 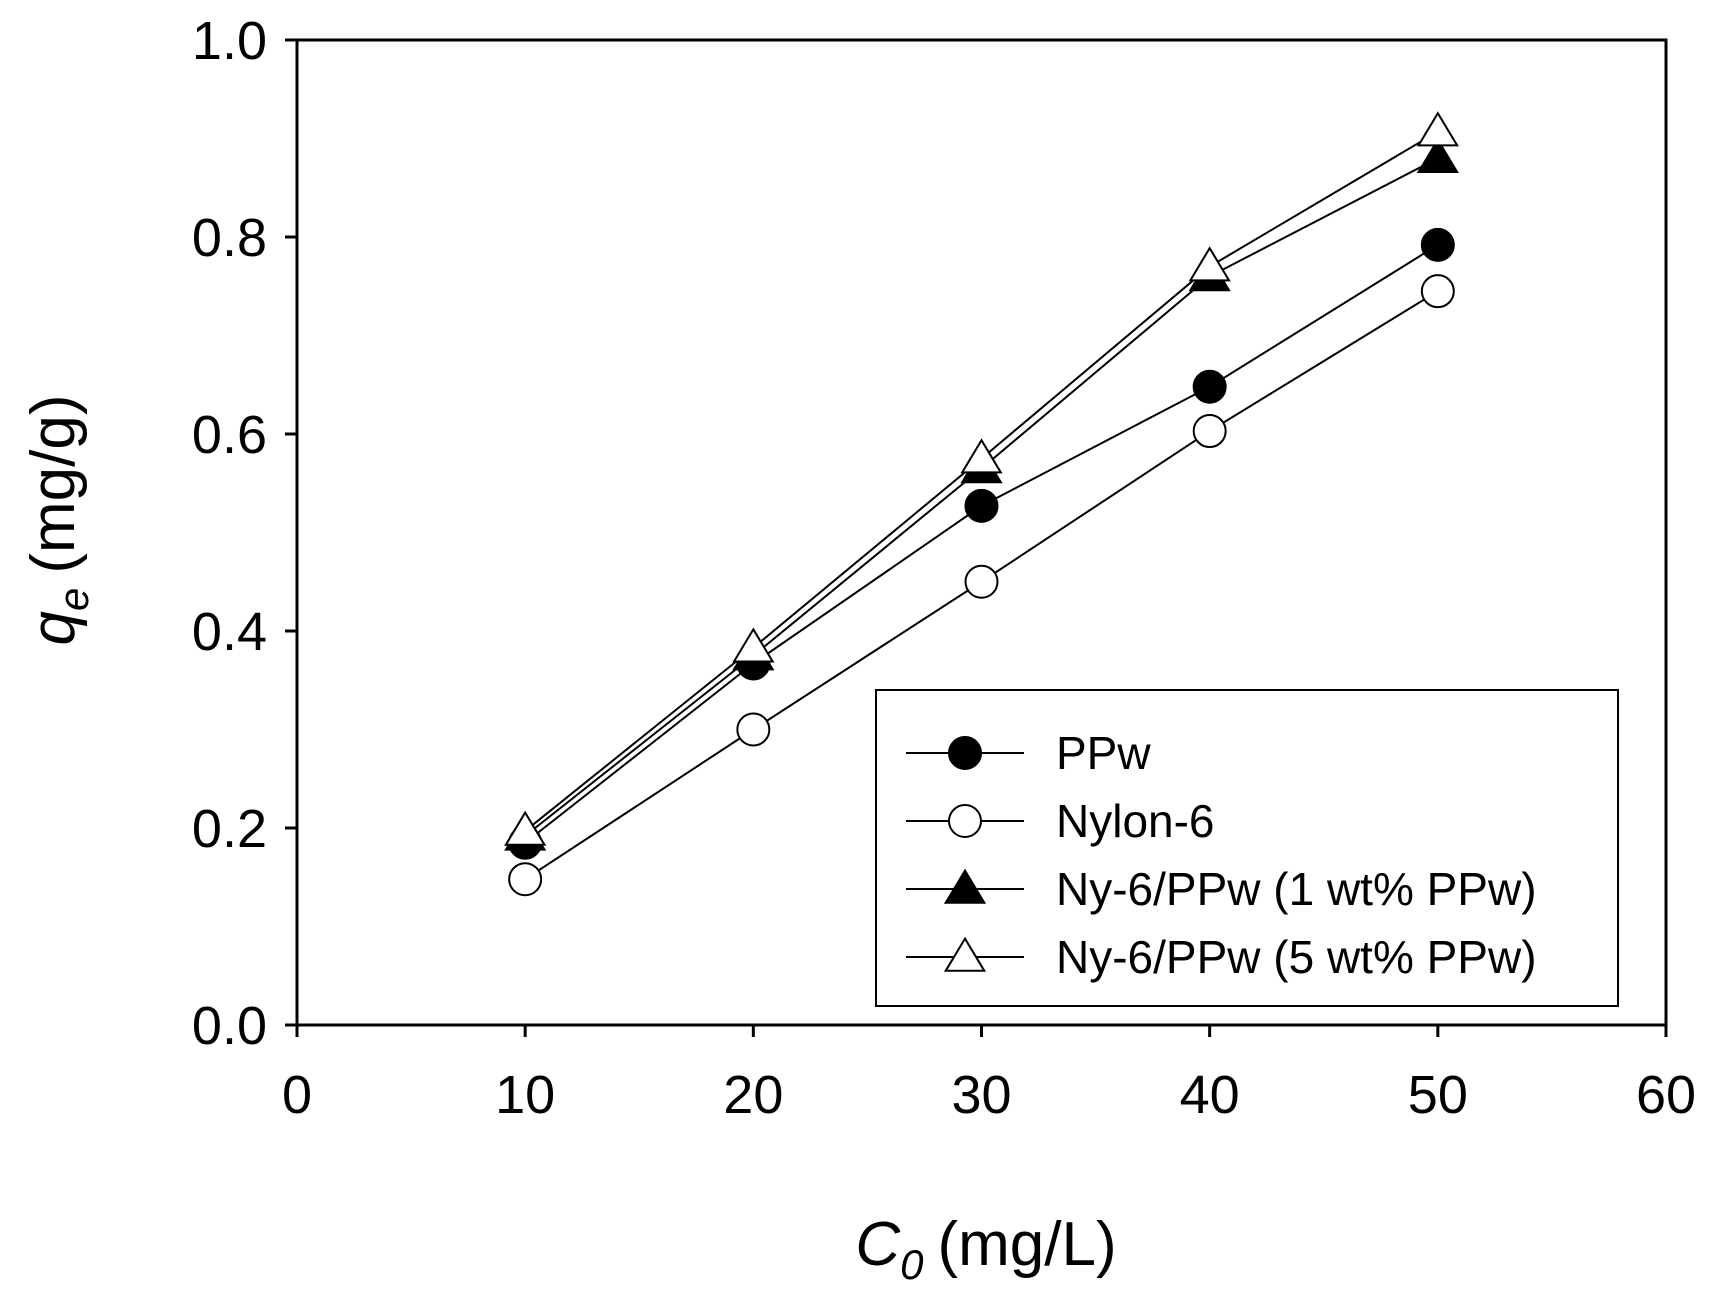 I want to click on x-axis-title-unit: (mg/L), so click(x=1027, y=1244).